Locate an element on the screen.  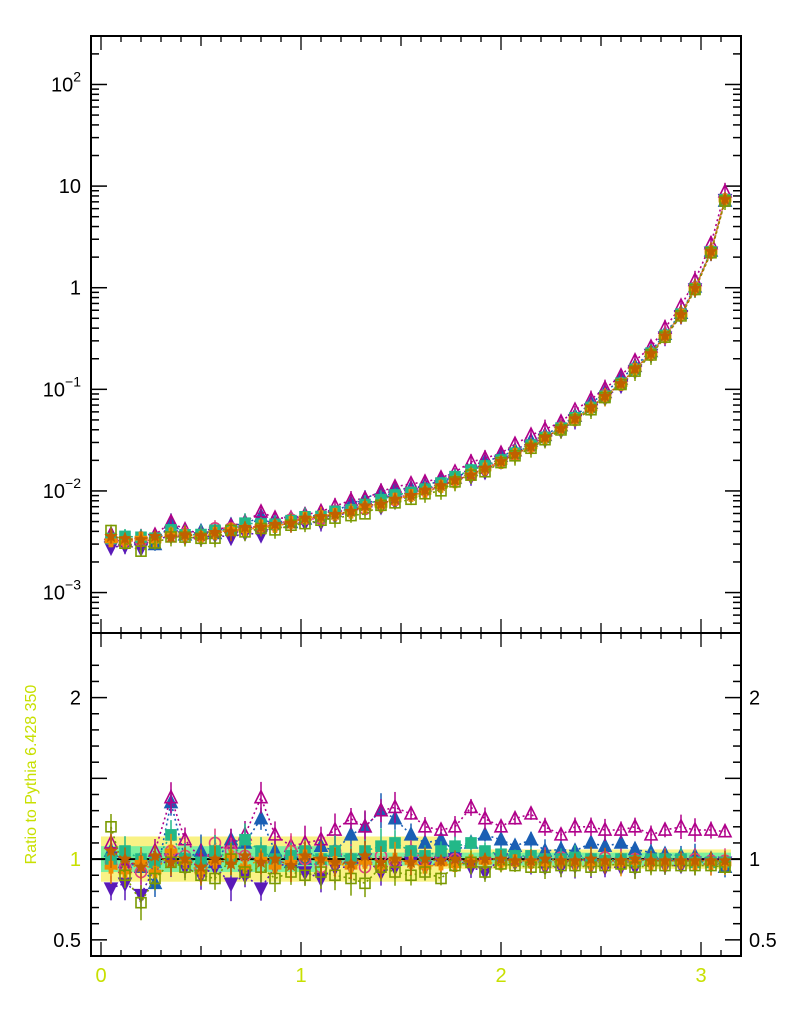
ratio-y-tick-label-left: 1 is located at coordinates (75, 860).